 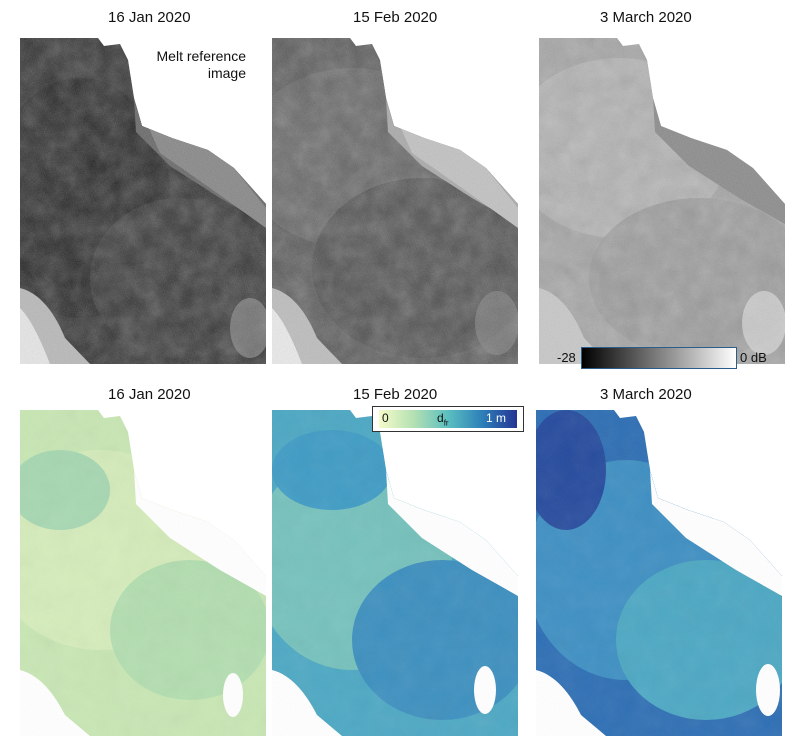 I want to click on melt-reference-line1: Melt reference, so click(x=201, y=56).